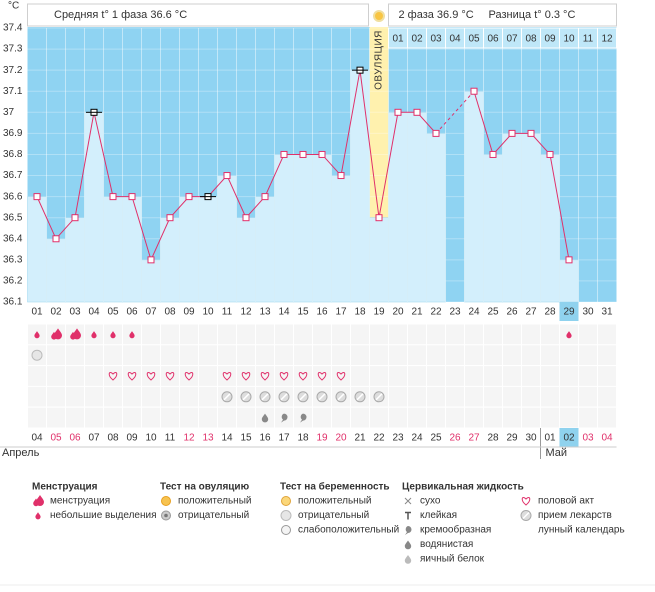 The height and width of the screenshot is (592, 655). I want to click on y-tick-label: 36.7, so click(13, 175).